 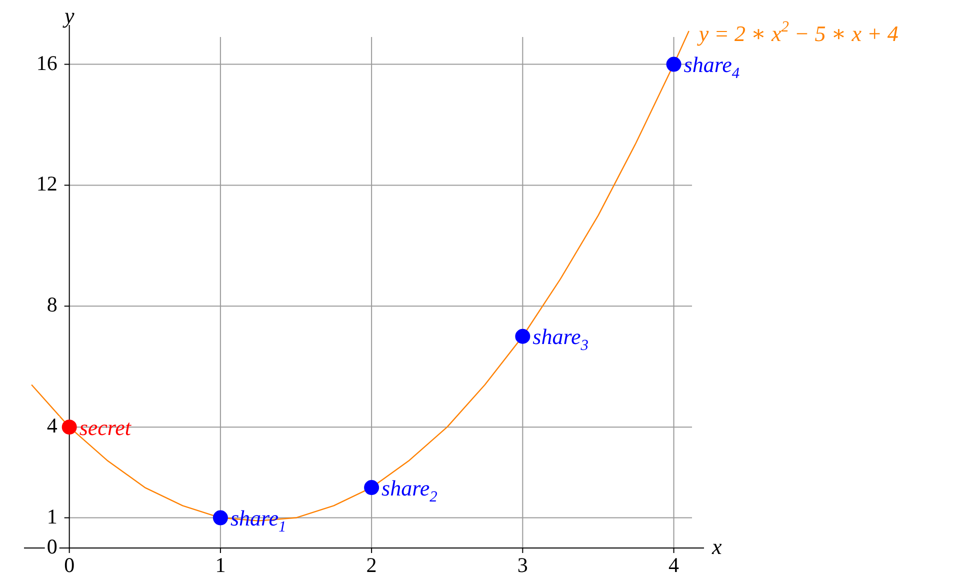 I want to click on y-tick-label: 16, so click(x=47, y=62).